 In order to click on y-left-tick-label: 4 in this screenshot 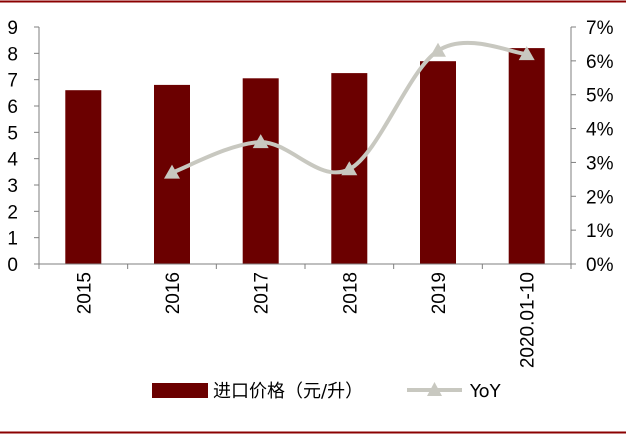, I will do `click(12, 160)`.